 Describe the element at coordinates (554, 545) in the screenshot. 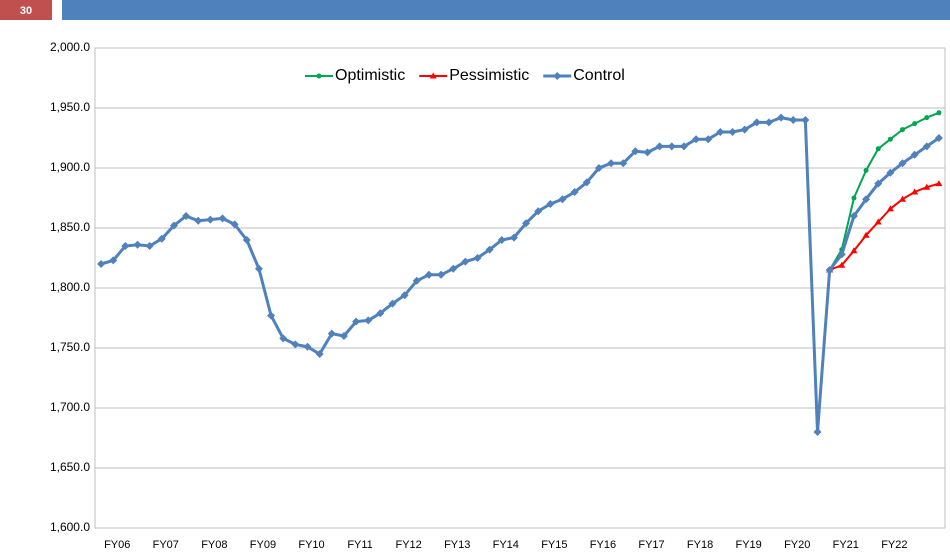

I see `x-tick-label: FY15` at that location.